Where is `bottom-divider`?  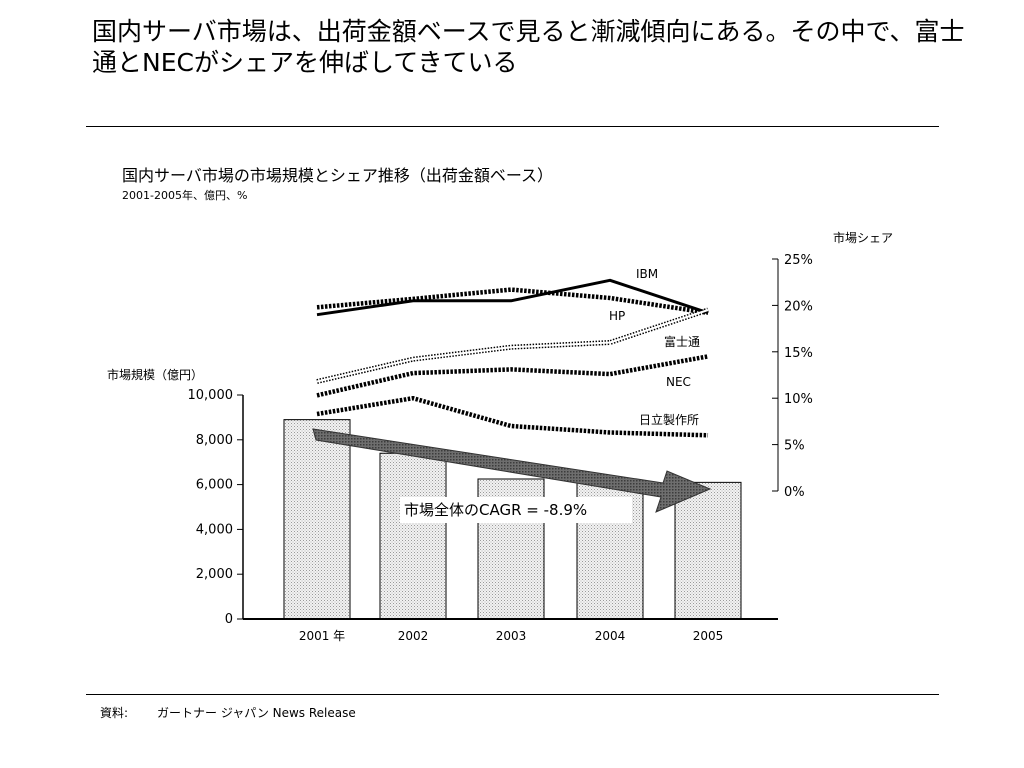 bottom-divider is located at coordinates (512, 694).